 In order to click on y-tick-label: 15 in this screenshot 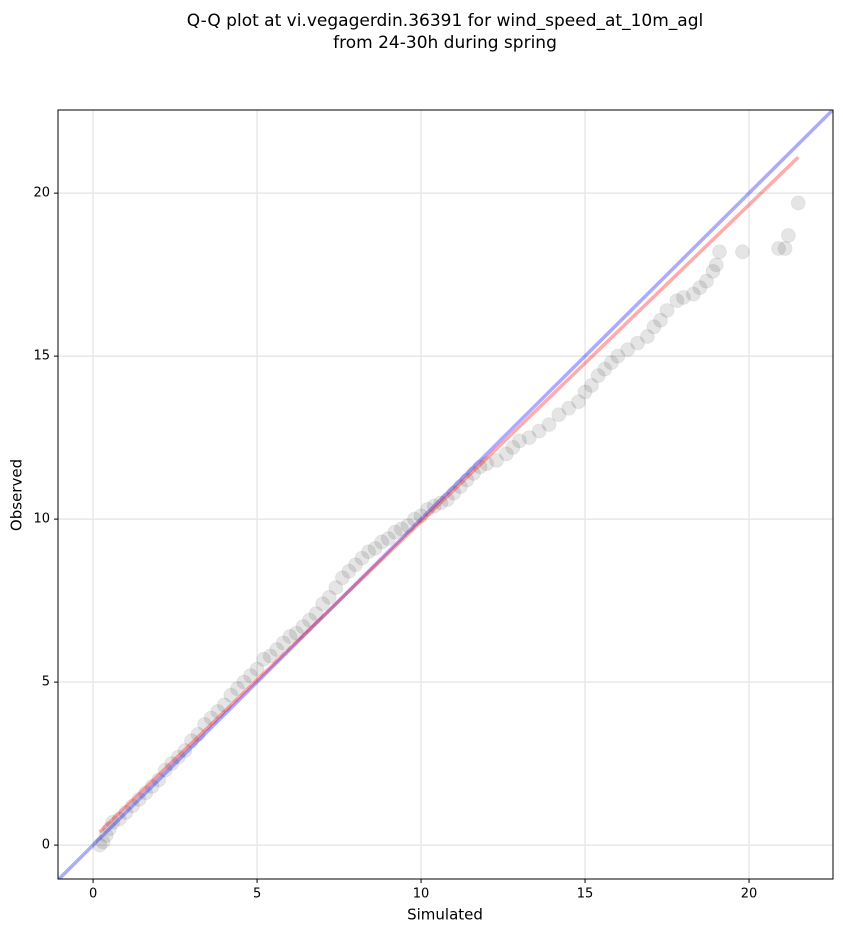, I will do `click(41, 356)`.